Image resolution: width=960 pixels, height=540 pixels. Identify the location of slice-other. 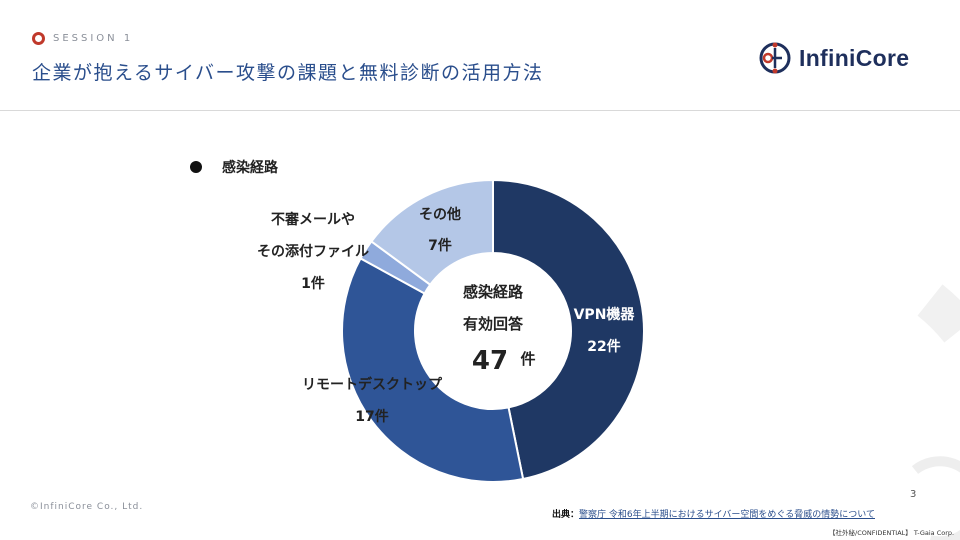
(432, 232).